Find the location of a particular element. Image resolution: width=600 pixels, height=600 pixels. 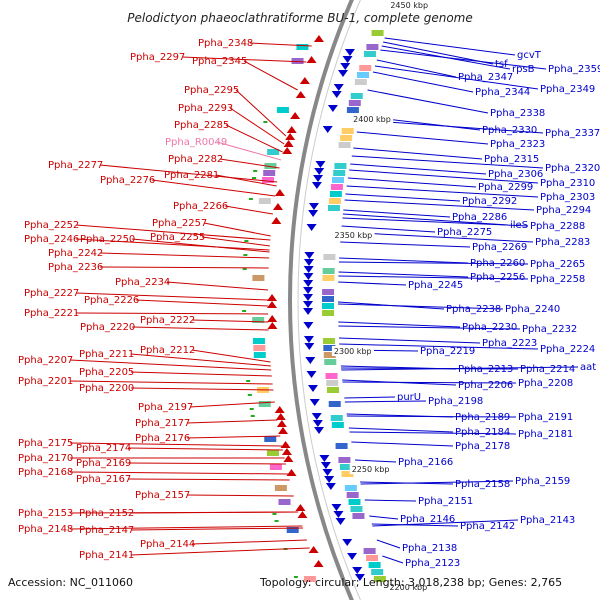

right-gene-label: Ppha_2123 is located at coordinates (432, 563).